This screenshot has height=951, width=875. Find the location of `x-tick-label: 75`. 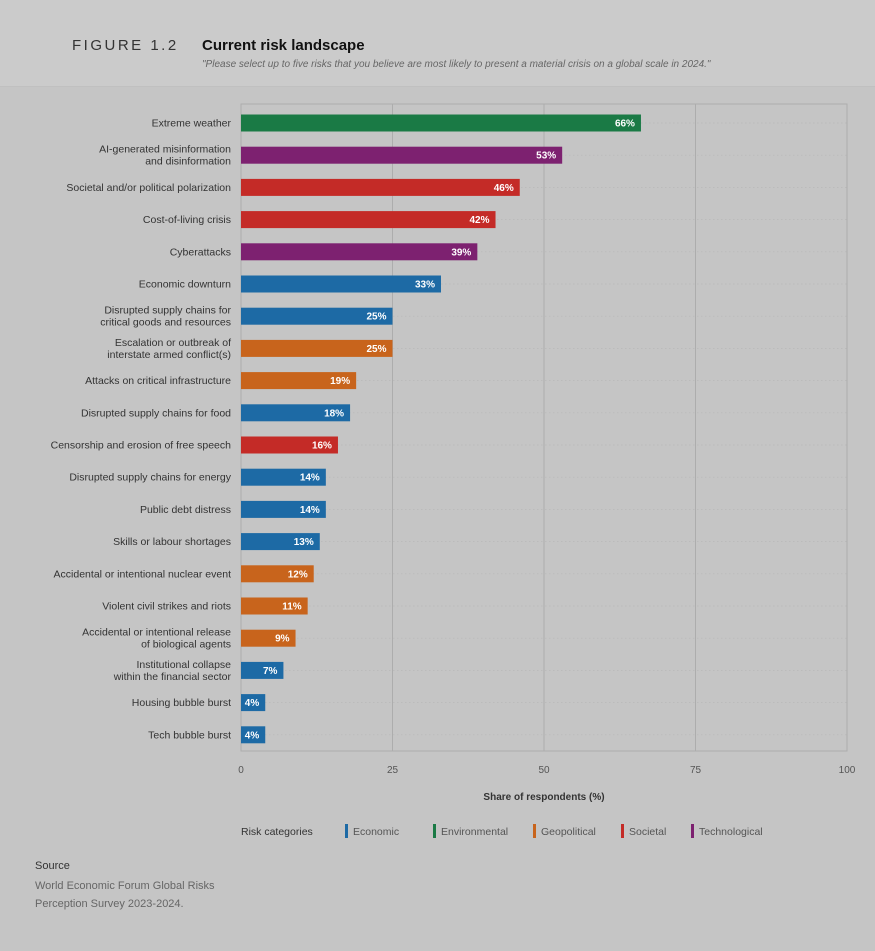

x-tick-label: 75 is located at coordinates (696, 770).